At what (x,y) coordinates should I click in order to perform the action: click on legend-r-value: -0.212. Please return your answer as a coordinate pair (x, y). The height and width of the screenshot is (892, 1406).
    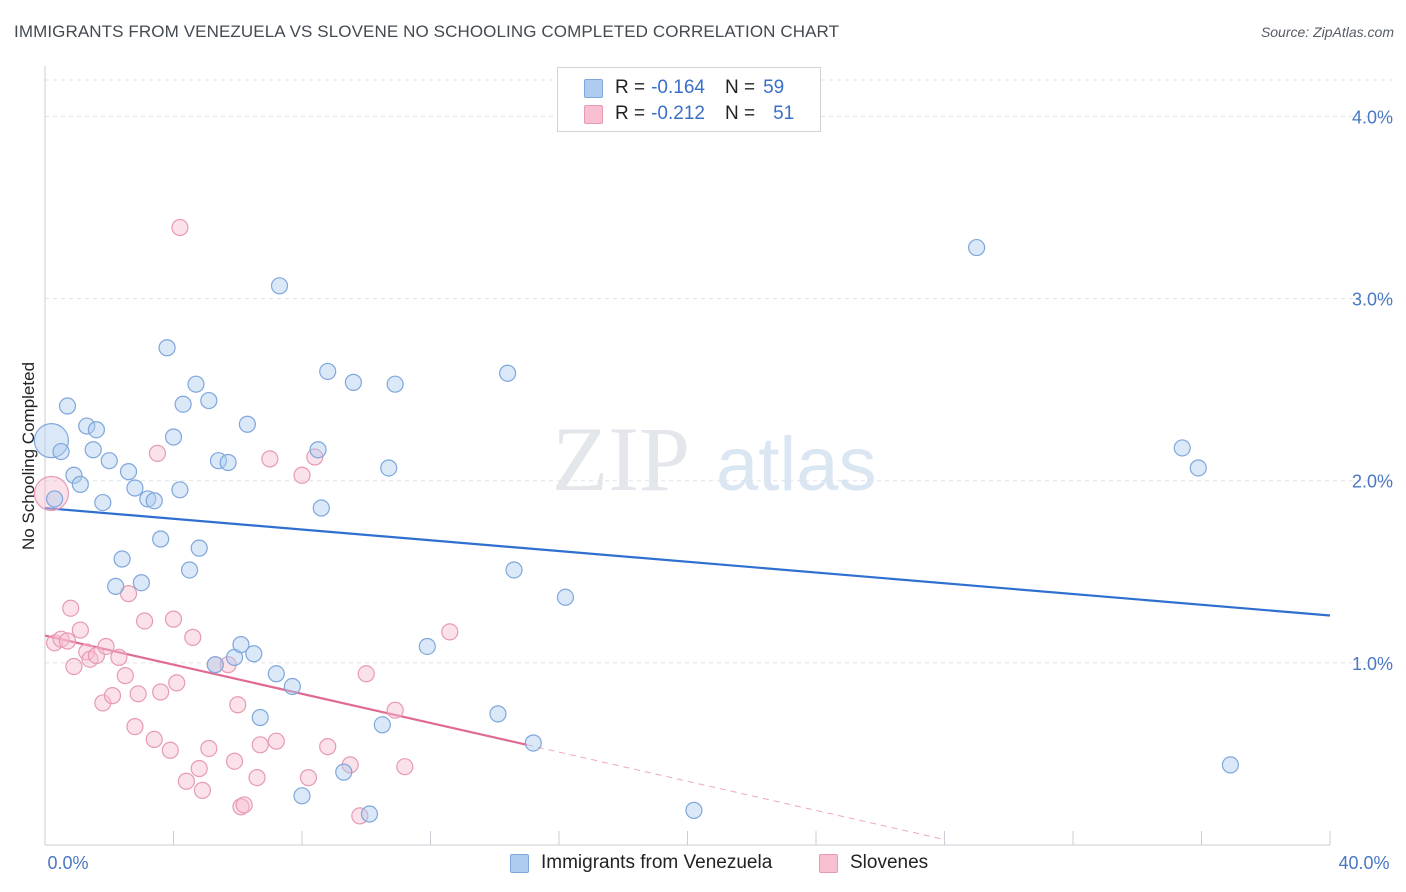
    Looking at the image, I should click on (678, 113).